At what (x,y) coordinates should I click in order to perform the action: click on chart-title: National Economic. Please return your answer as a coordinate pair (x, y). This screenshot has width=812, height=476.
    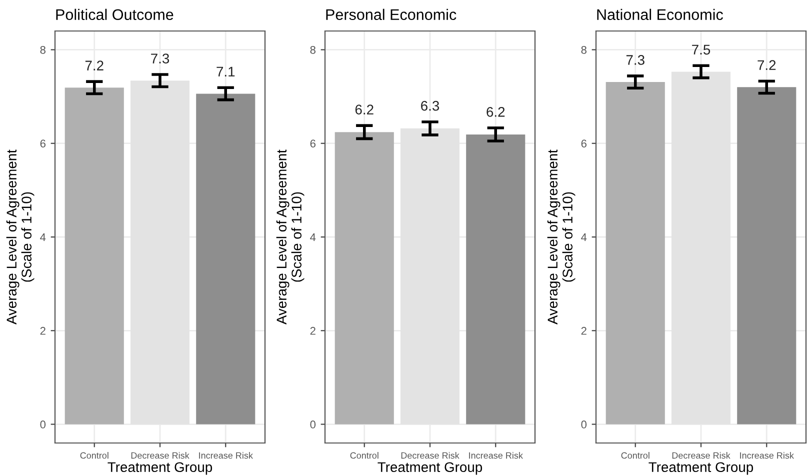
    Looking at the image, I should click on (660, 14).